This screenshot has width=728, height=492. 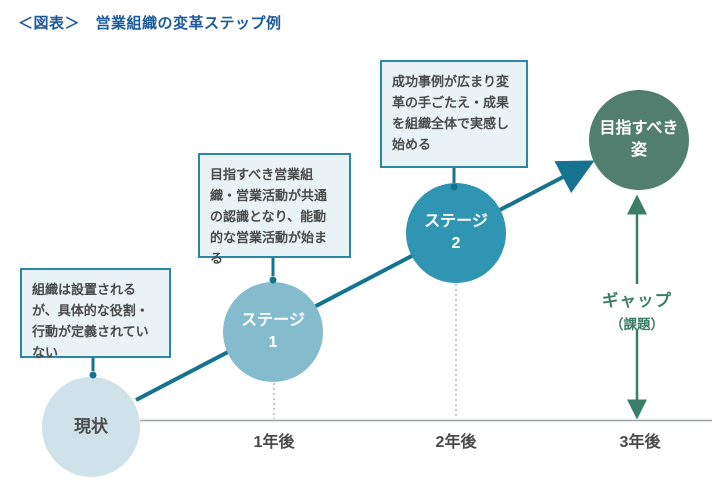 I want to click on stage-circle-2: ステージ 2, so click(x=456, y=233).